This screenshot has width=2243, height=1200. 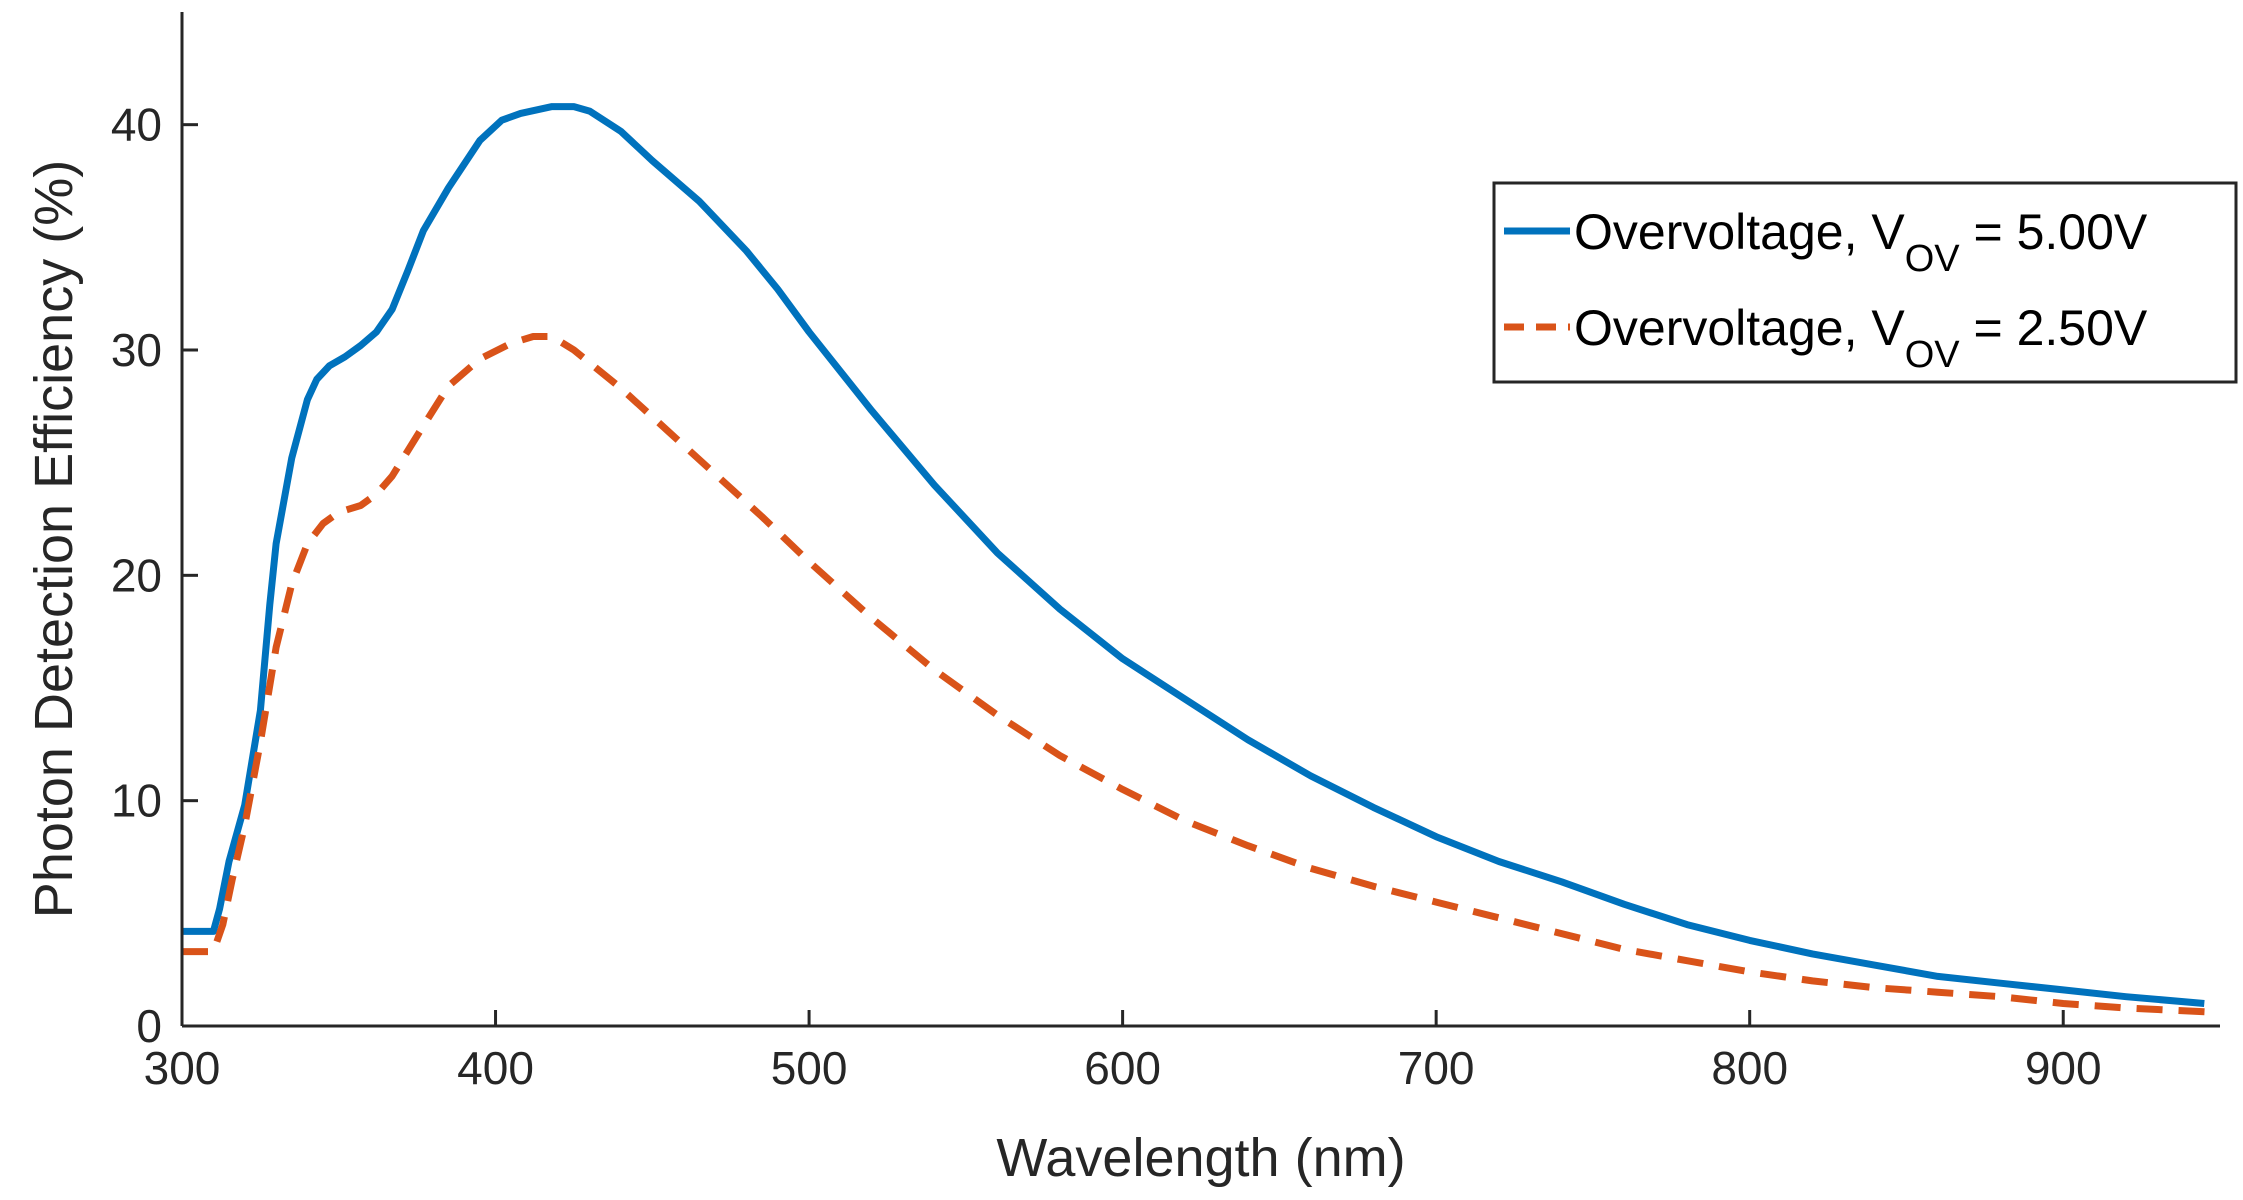 I want to click on y-axis-label: Photon Detection Efficiency (%), so click(x=54, y=539).